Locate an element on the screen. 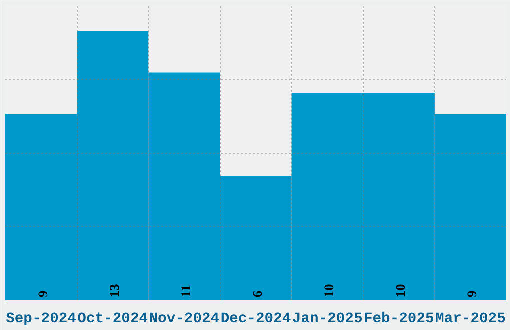  x-tick-label: Dec-2024 is located at coordinates (256, 320).